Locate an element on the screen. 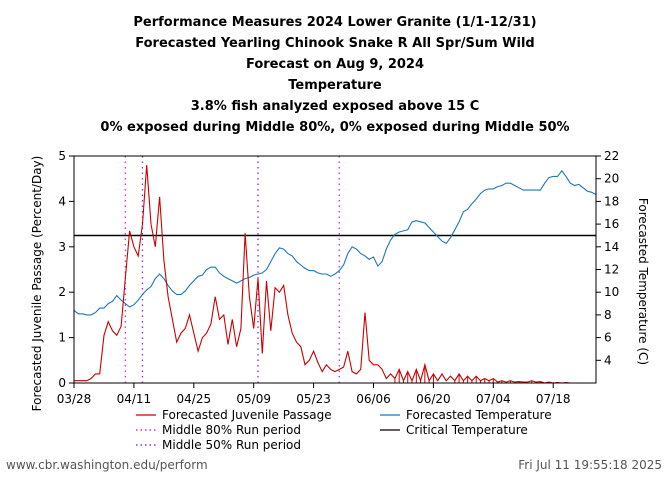 The width and height of the screenshot is (670, 480). footer-url: www.cbr.washington.edu/perform is located at coordinates (107, 465).